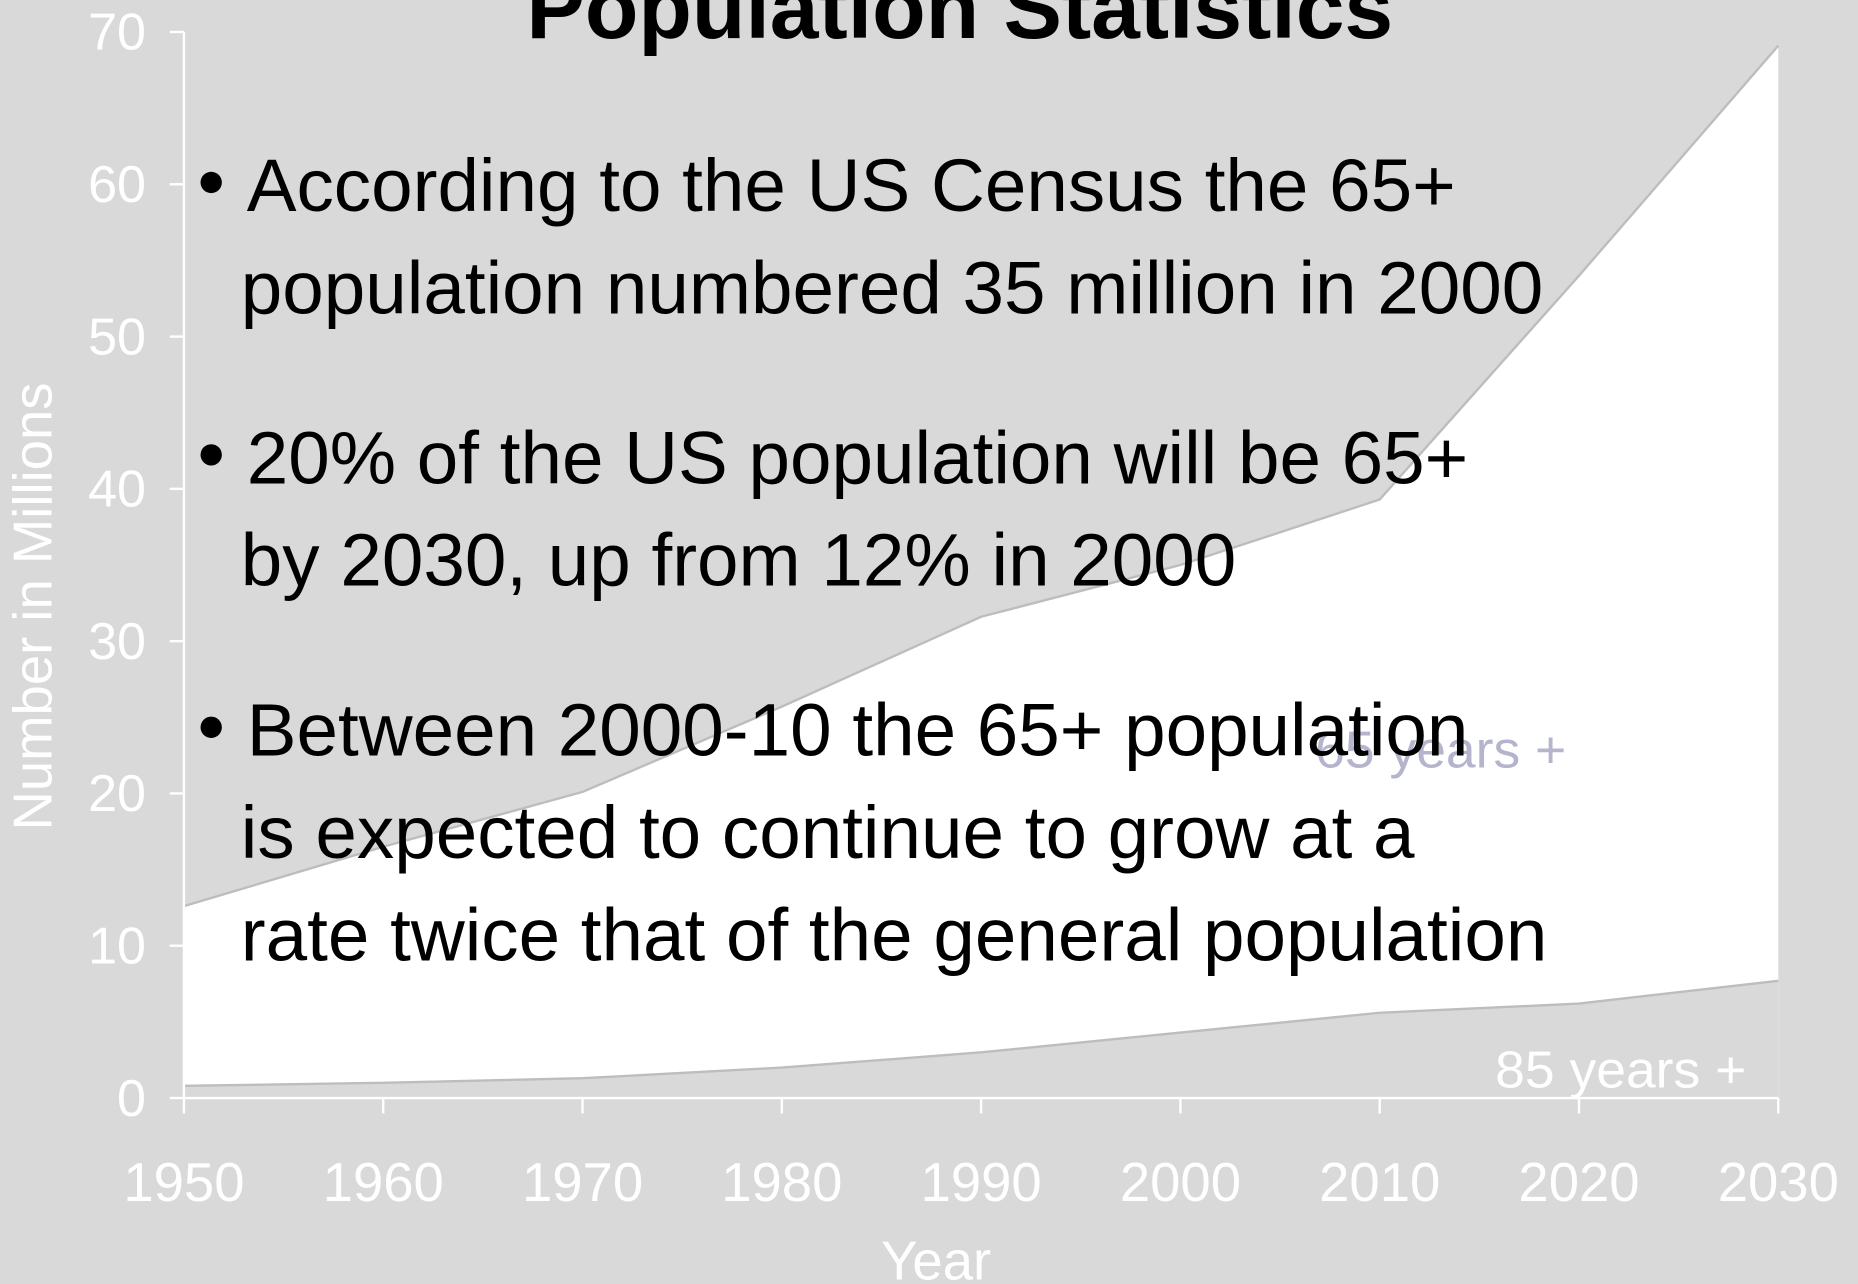 This screenshot has height=1284, width=1858. What do you see at coordinates (1379, 1182) in the screenshot?
I see `x-tick-label: 2010` at bounding box center [1379, 1182].